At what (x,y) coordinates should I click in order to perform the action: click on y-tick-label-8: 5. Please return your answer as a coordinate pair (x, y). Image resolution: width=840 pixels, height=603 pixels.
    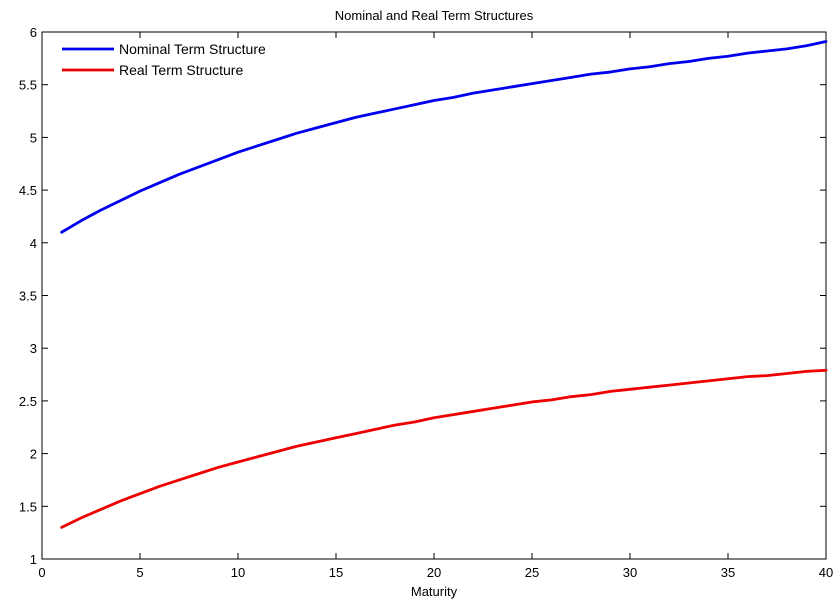
    Looking at the image, I should click on (33, 137).